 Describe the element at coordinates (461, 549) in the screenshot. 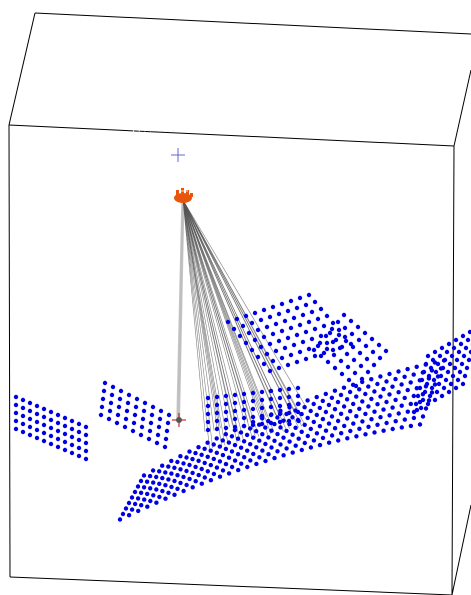

I see `box-edge-right-bottom` at that location.